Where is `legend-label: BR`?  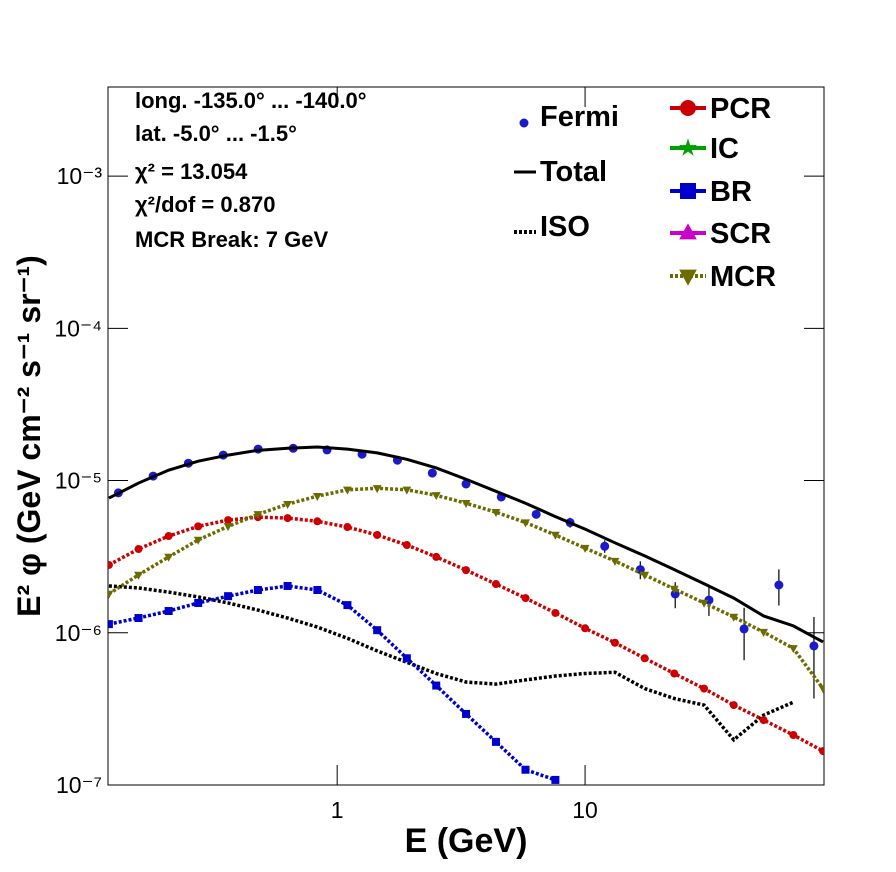
legend-label: BR is located at coordinates (731, 192).